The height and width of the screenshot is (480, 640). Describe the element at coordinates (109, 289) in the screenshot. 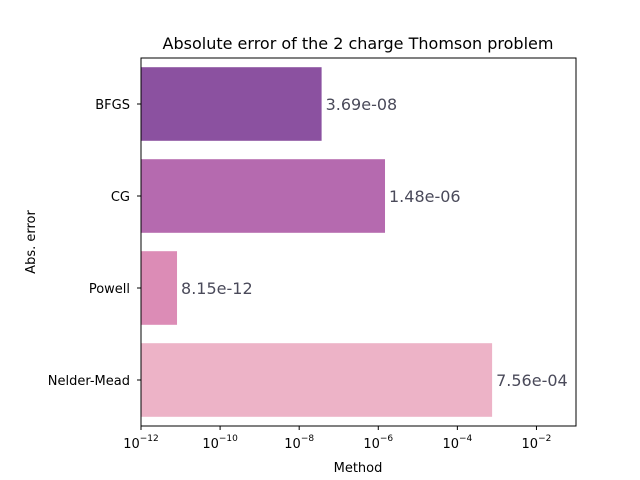

I see `y-tick-label-powell: Powell` at that location.